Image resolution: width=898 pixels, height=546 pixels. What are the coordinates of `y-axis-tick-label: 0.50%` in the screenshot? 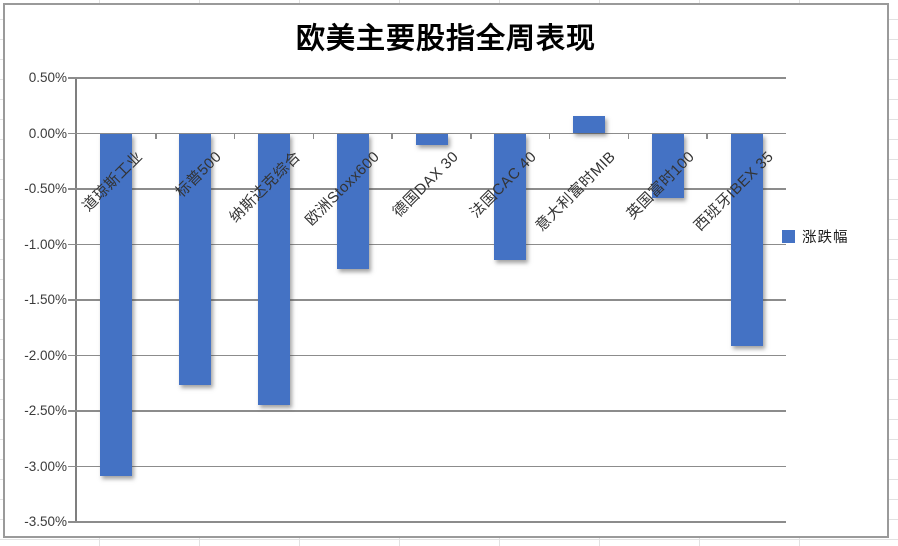 It's located at (47, 77).